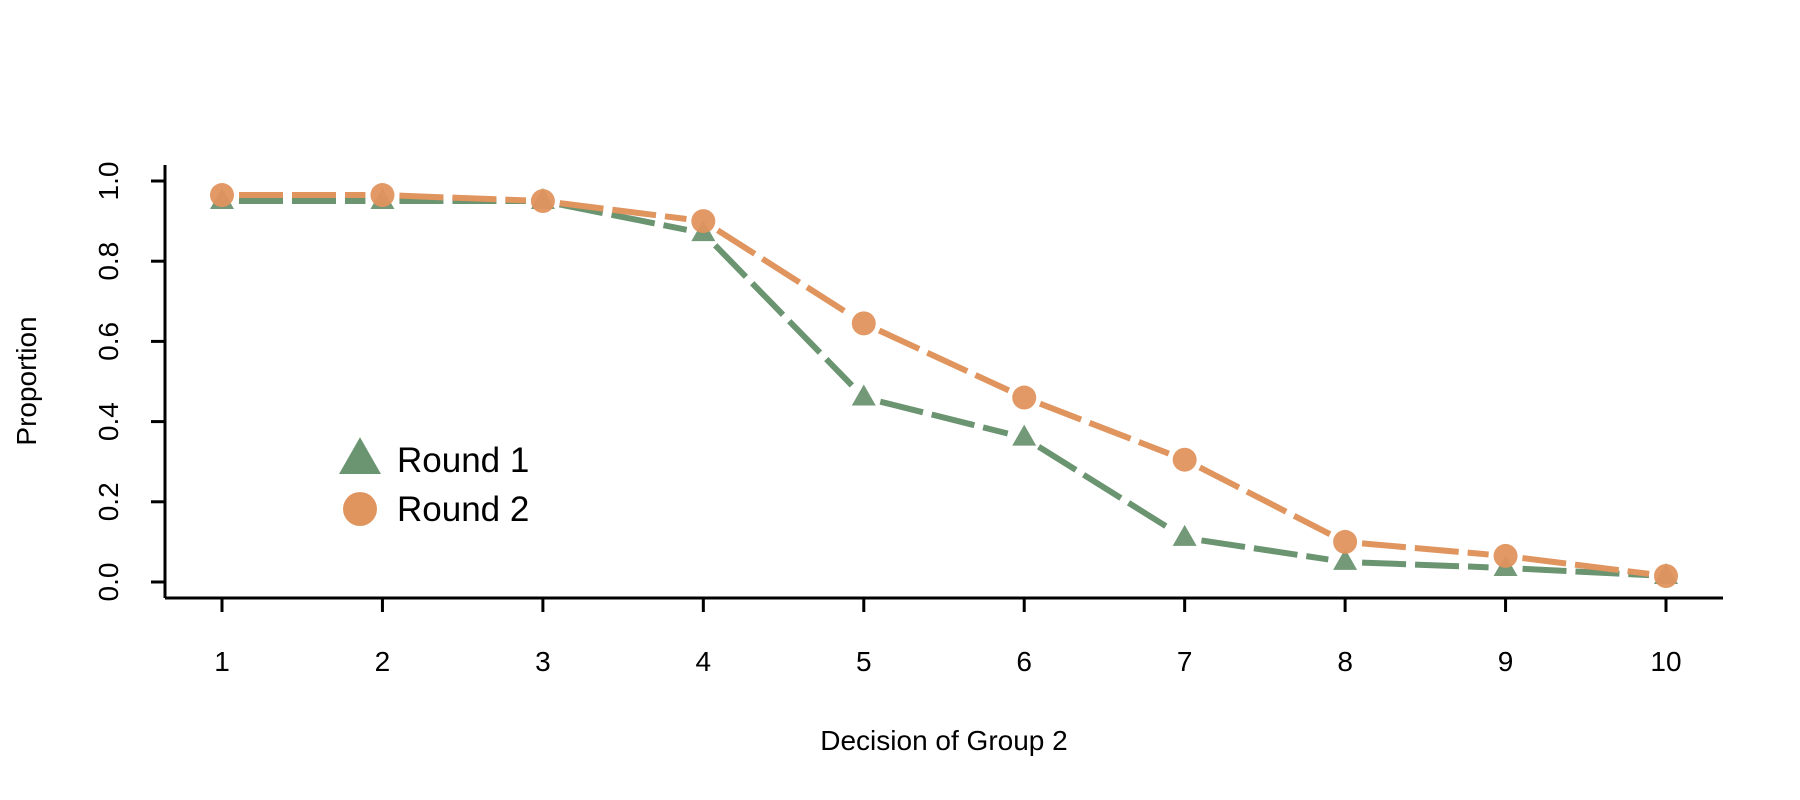 The image size is (1800, 800). Describe the element at coordinates (1665, 661) in the screenshot. I see `x-tick-label: 10` at that location.